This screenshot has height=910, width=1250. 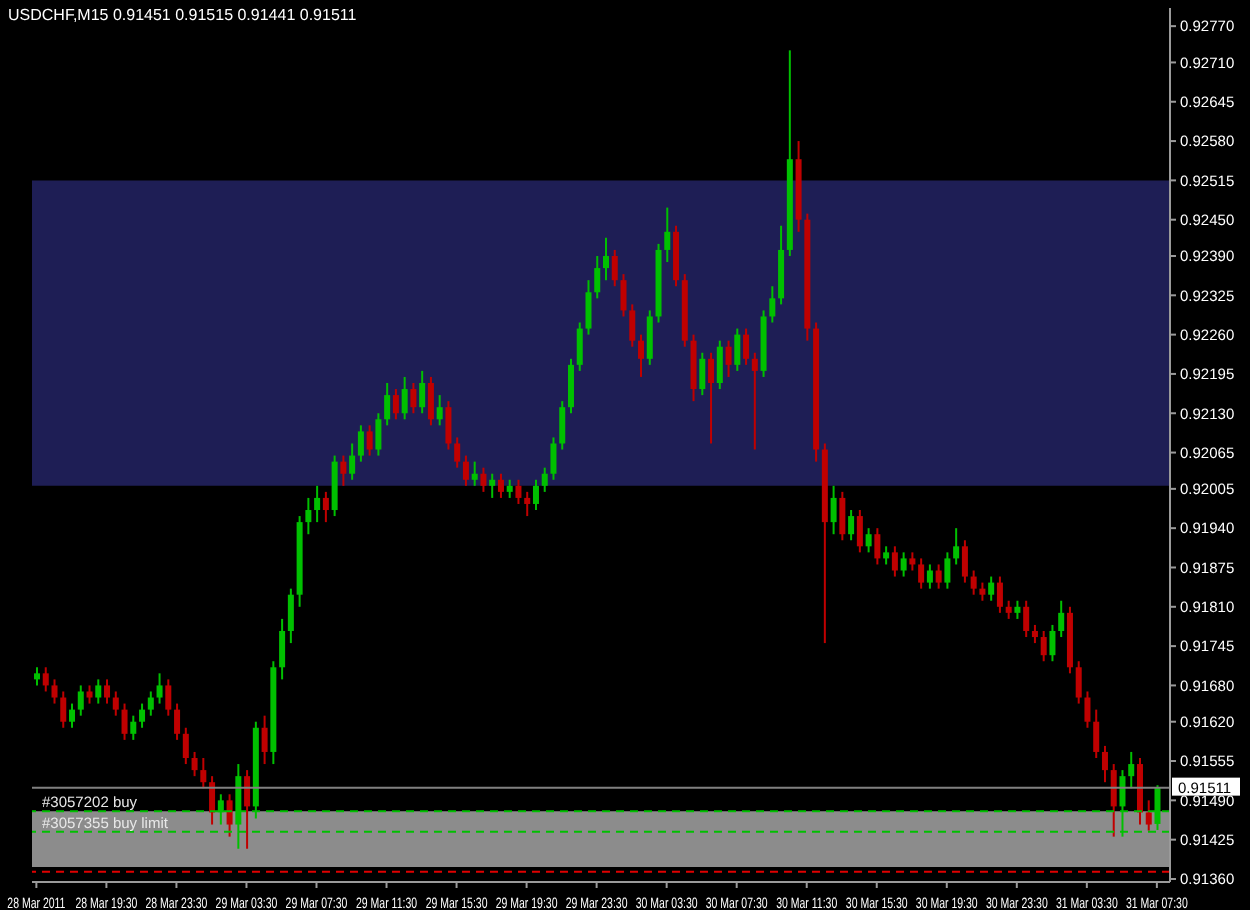 I want to click on chart-title: USDCHF,M15 0.91451 0.91515 0.91441 0.91511, so click(x=182, y=15).